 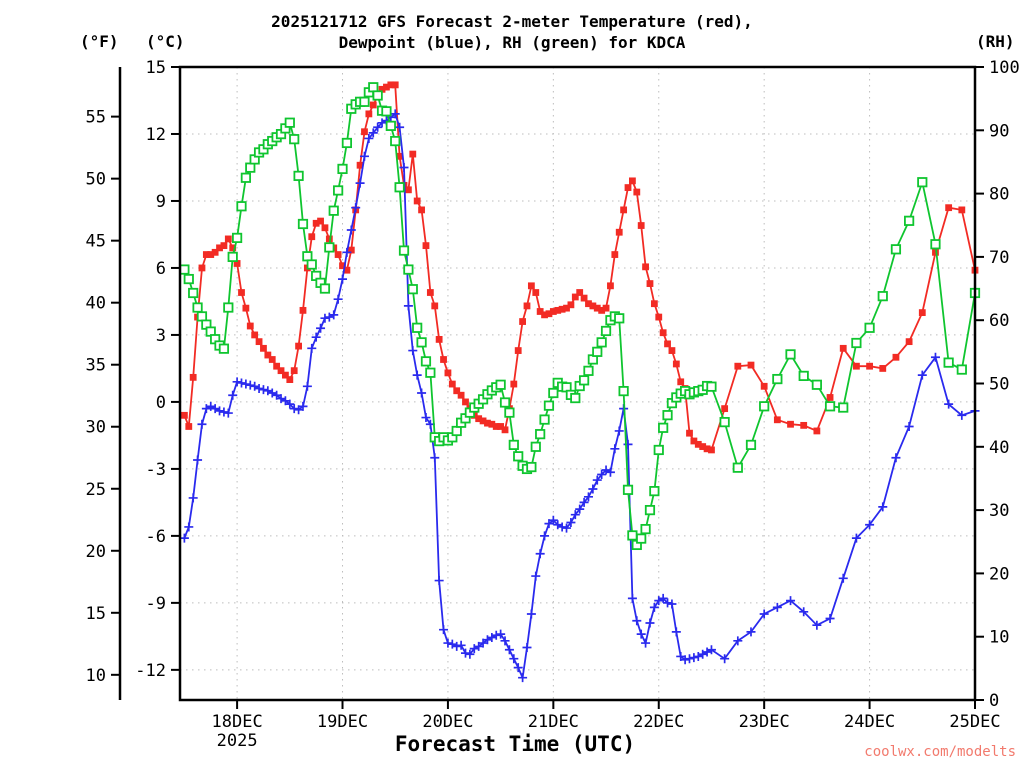 I want to click on rh-tick-label: 80, so click(x=999, y=195).